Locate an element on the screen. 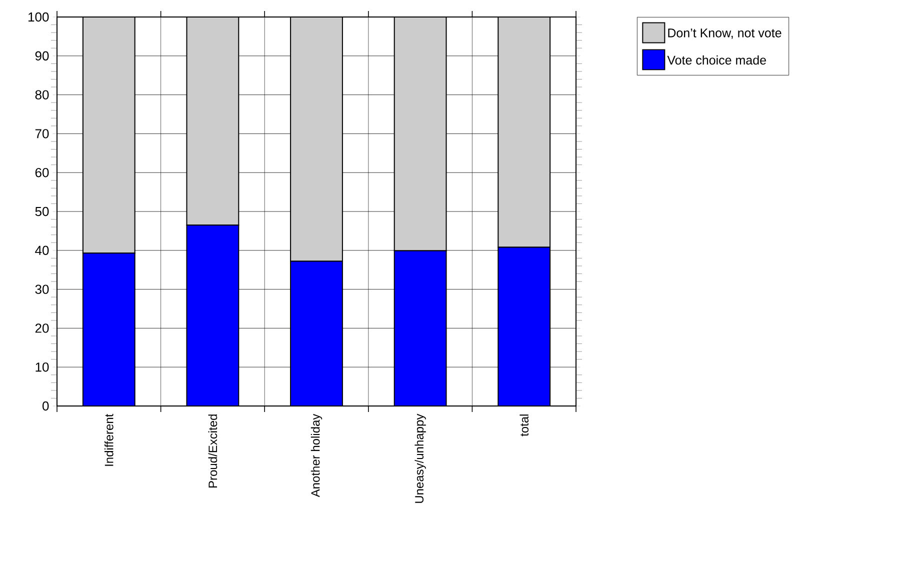 Image resolution: width=916 pixels, height=588 pixels. legend-label: Vote choice made is located at coordinates (716, 60).